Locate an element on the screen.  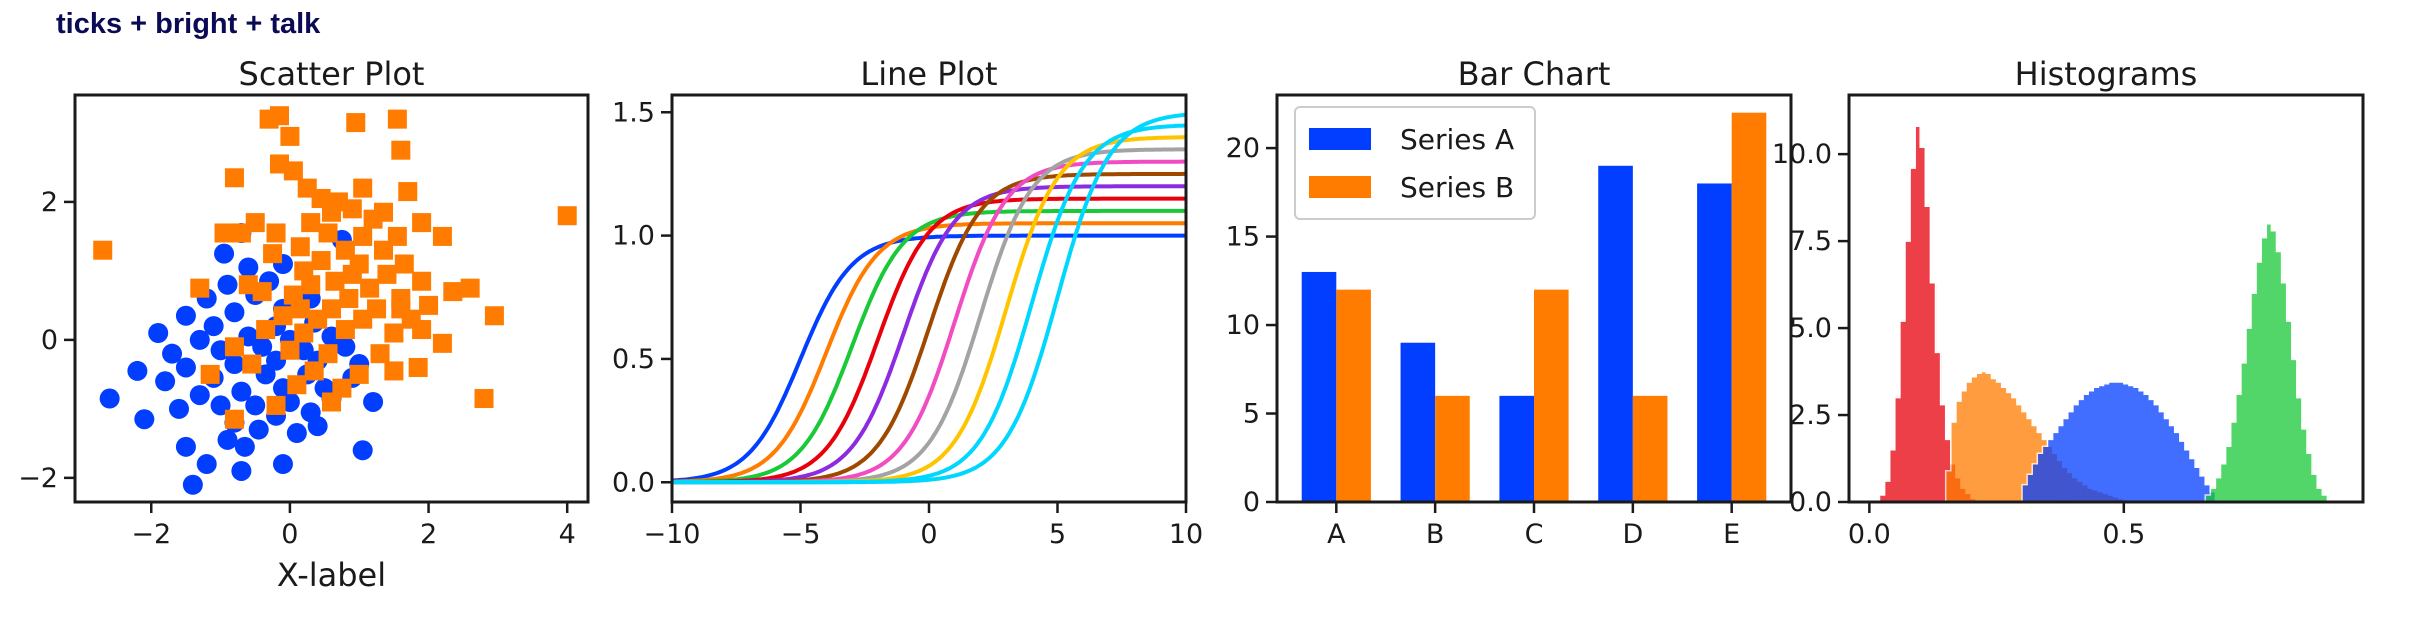
x-tick-label: 5 is located at coordinates (1057, 534).